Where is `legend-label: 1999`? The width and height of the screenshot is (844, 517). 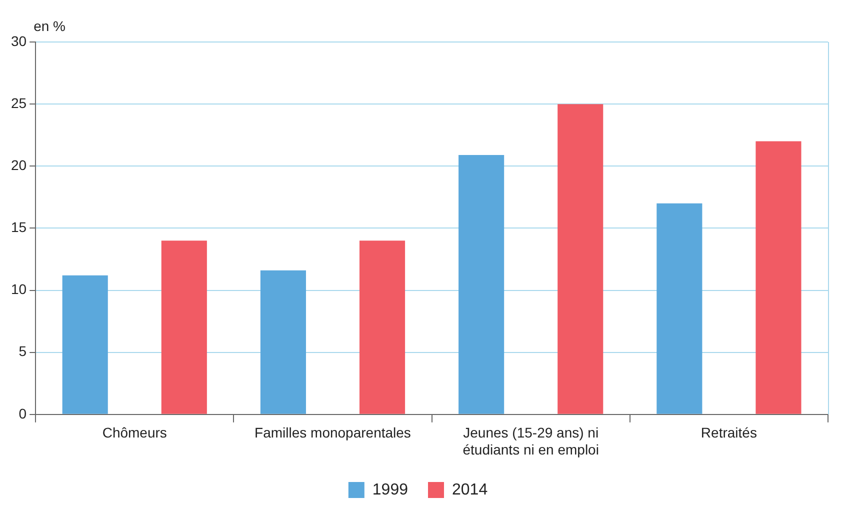
legend-label: 1999 is located at coordinates (390, 489).